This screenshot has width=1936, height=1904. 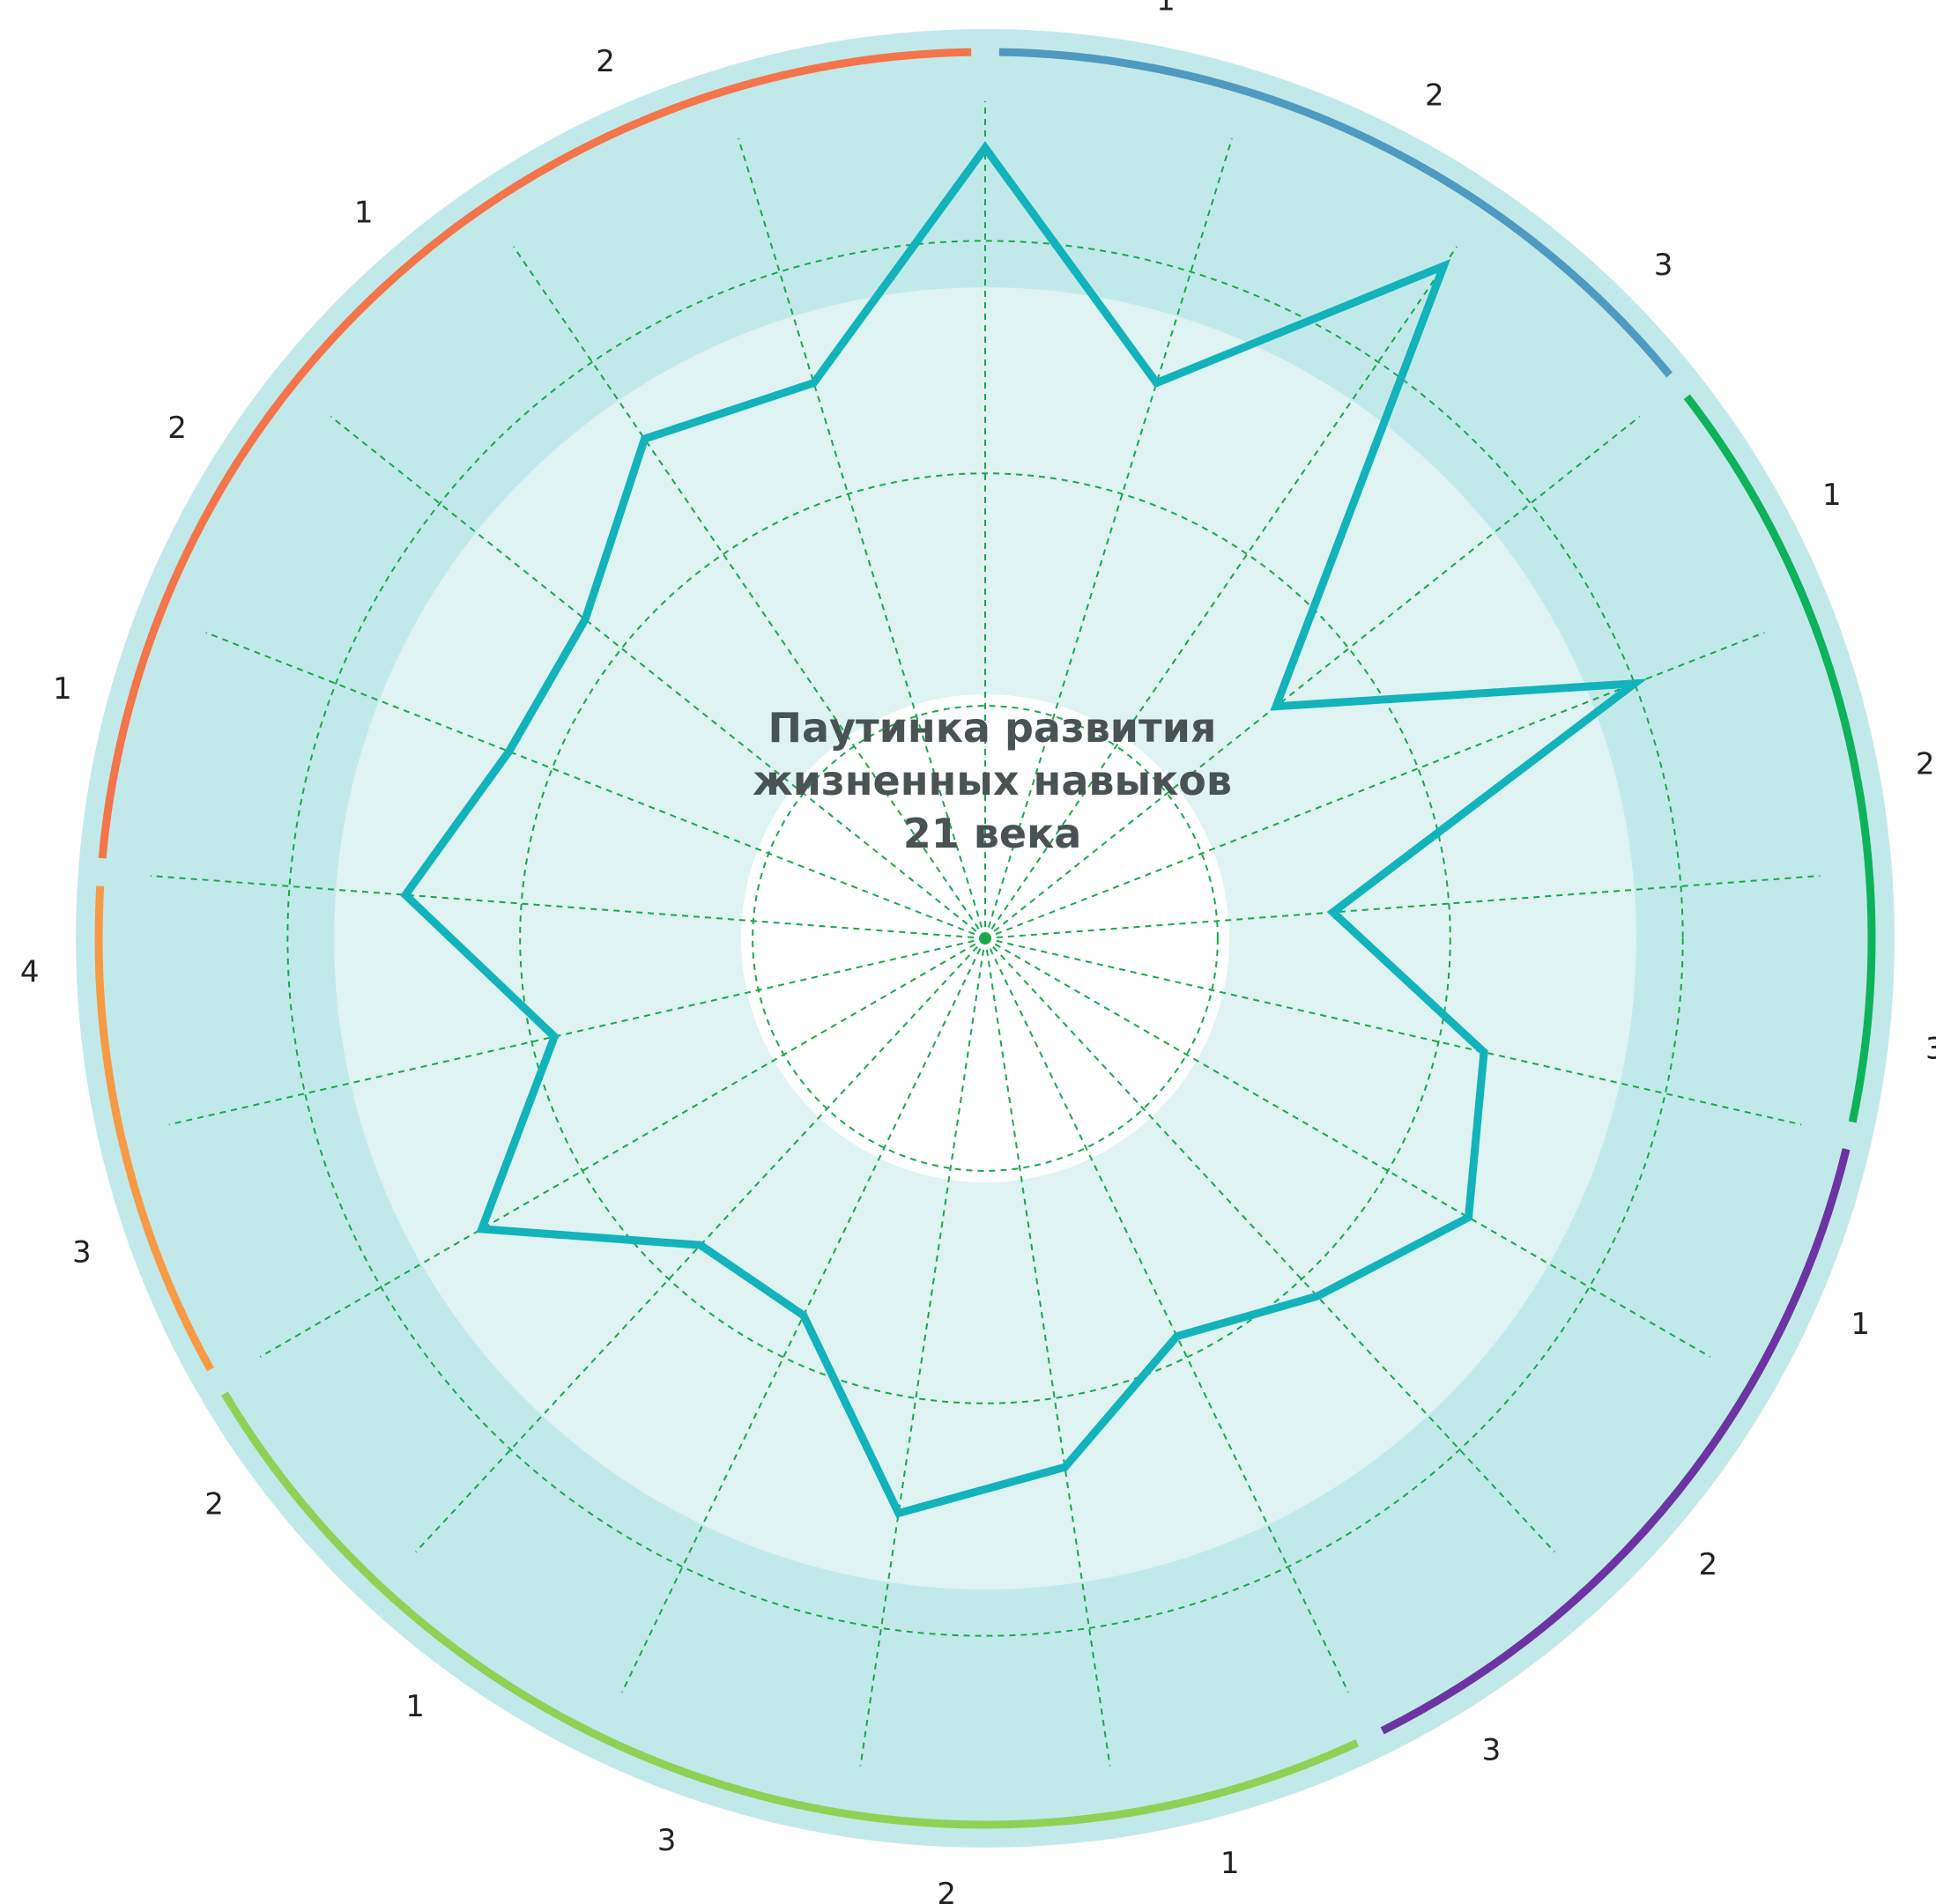 What do you see at coordinates (30, 971) in the screenshot?
I see `category-label: 4` at bounding box center [30, 971].